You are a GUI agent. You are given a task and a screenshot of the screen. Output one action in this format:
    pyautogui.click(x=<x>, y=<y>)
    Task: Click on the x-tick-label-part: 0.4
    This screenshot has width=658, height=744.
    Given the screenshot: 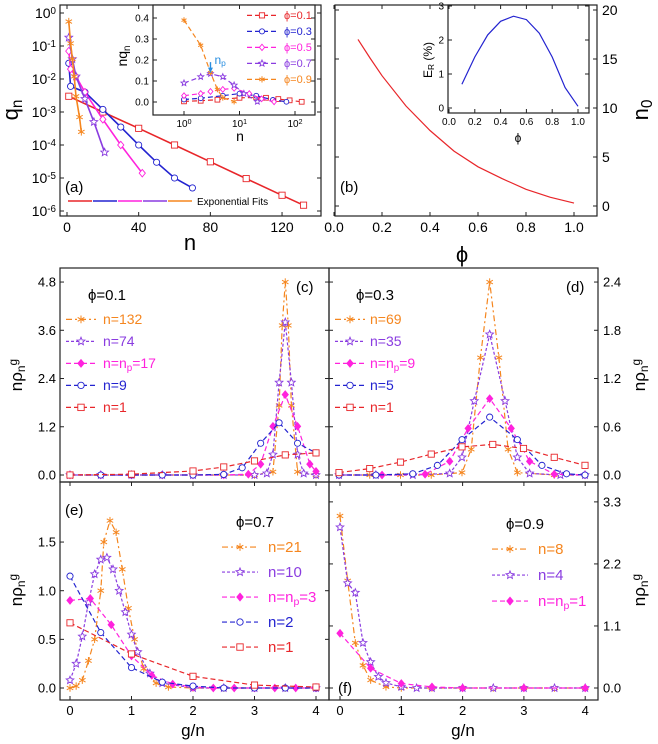 What is the action you would take?
    pyautogui.click(x=430, y=227)
    